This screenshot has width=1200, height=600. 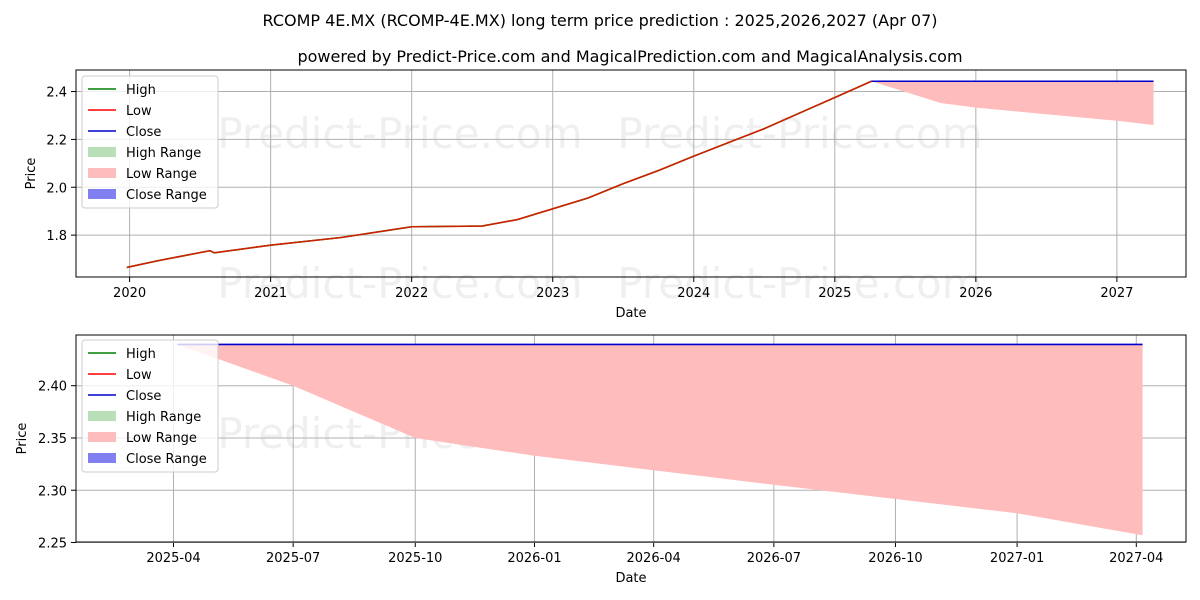 What do you see at coordinates (774, 558) in the screenshot?
I see `x-tick-label: 2026-07` at bounding box center [774, 558].